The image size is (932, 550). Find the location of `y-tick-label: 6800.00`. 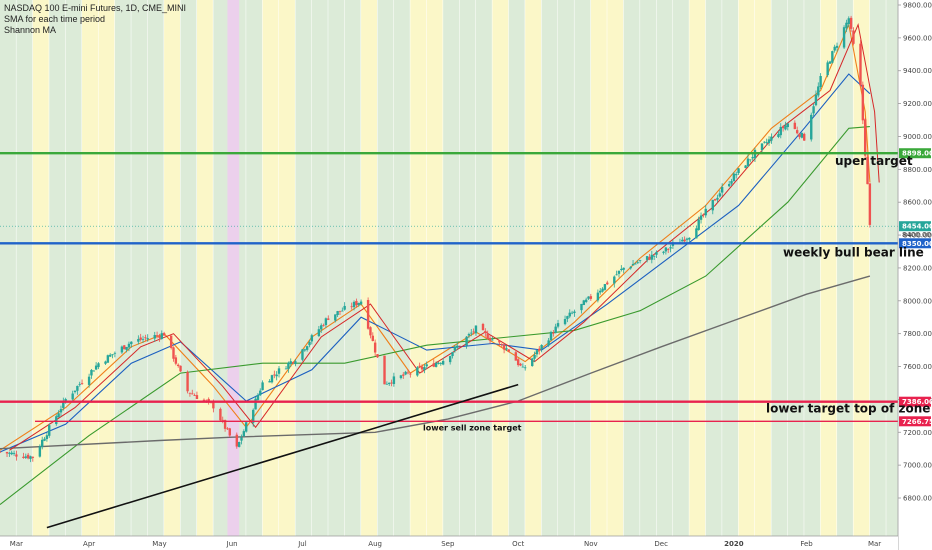

y-tick-label: 6800.00 is located at coordinates (917, 499).